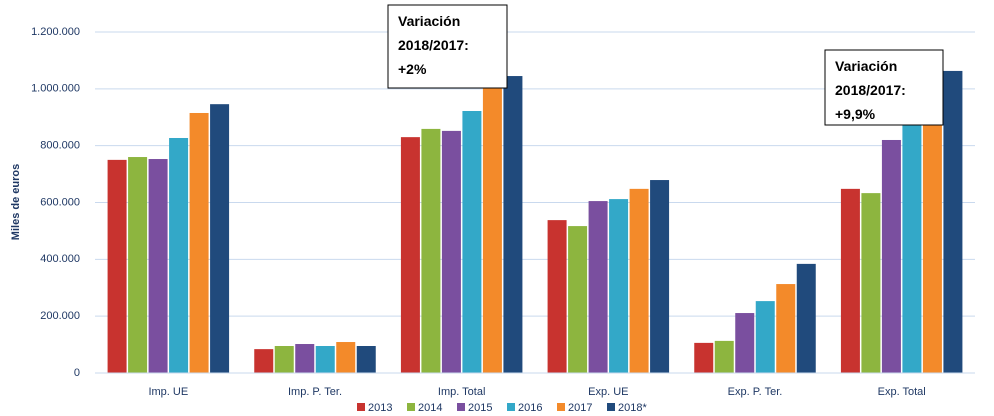 The width and height of the screenshot is (994, 416). I want to click on y-tick-label: 200.000, so click(60, 316).